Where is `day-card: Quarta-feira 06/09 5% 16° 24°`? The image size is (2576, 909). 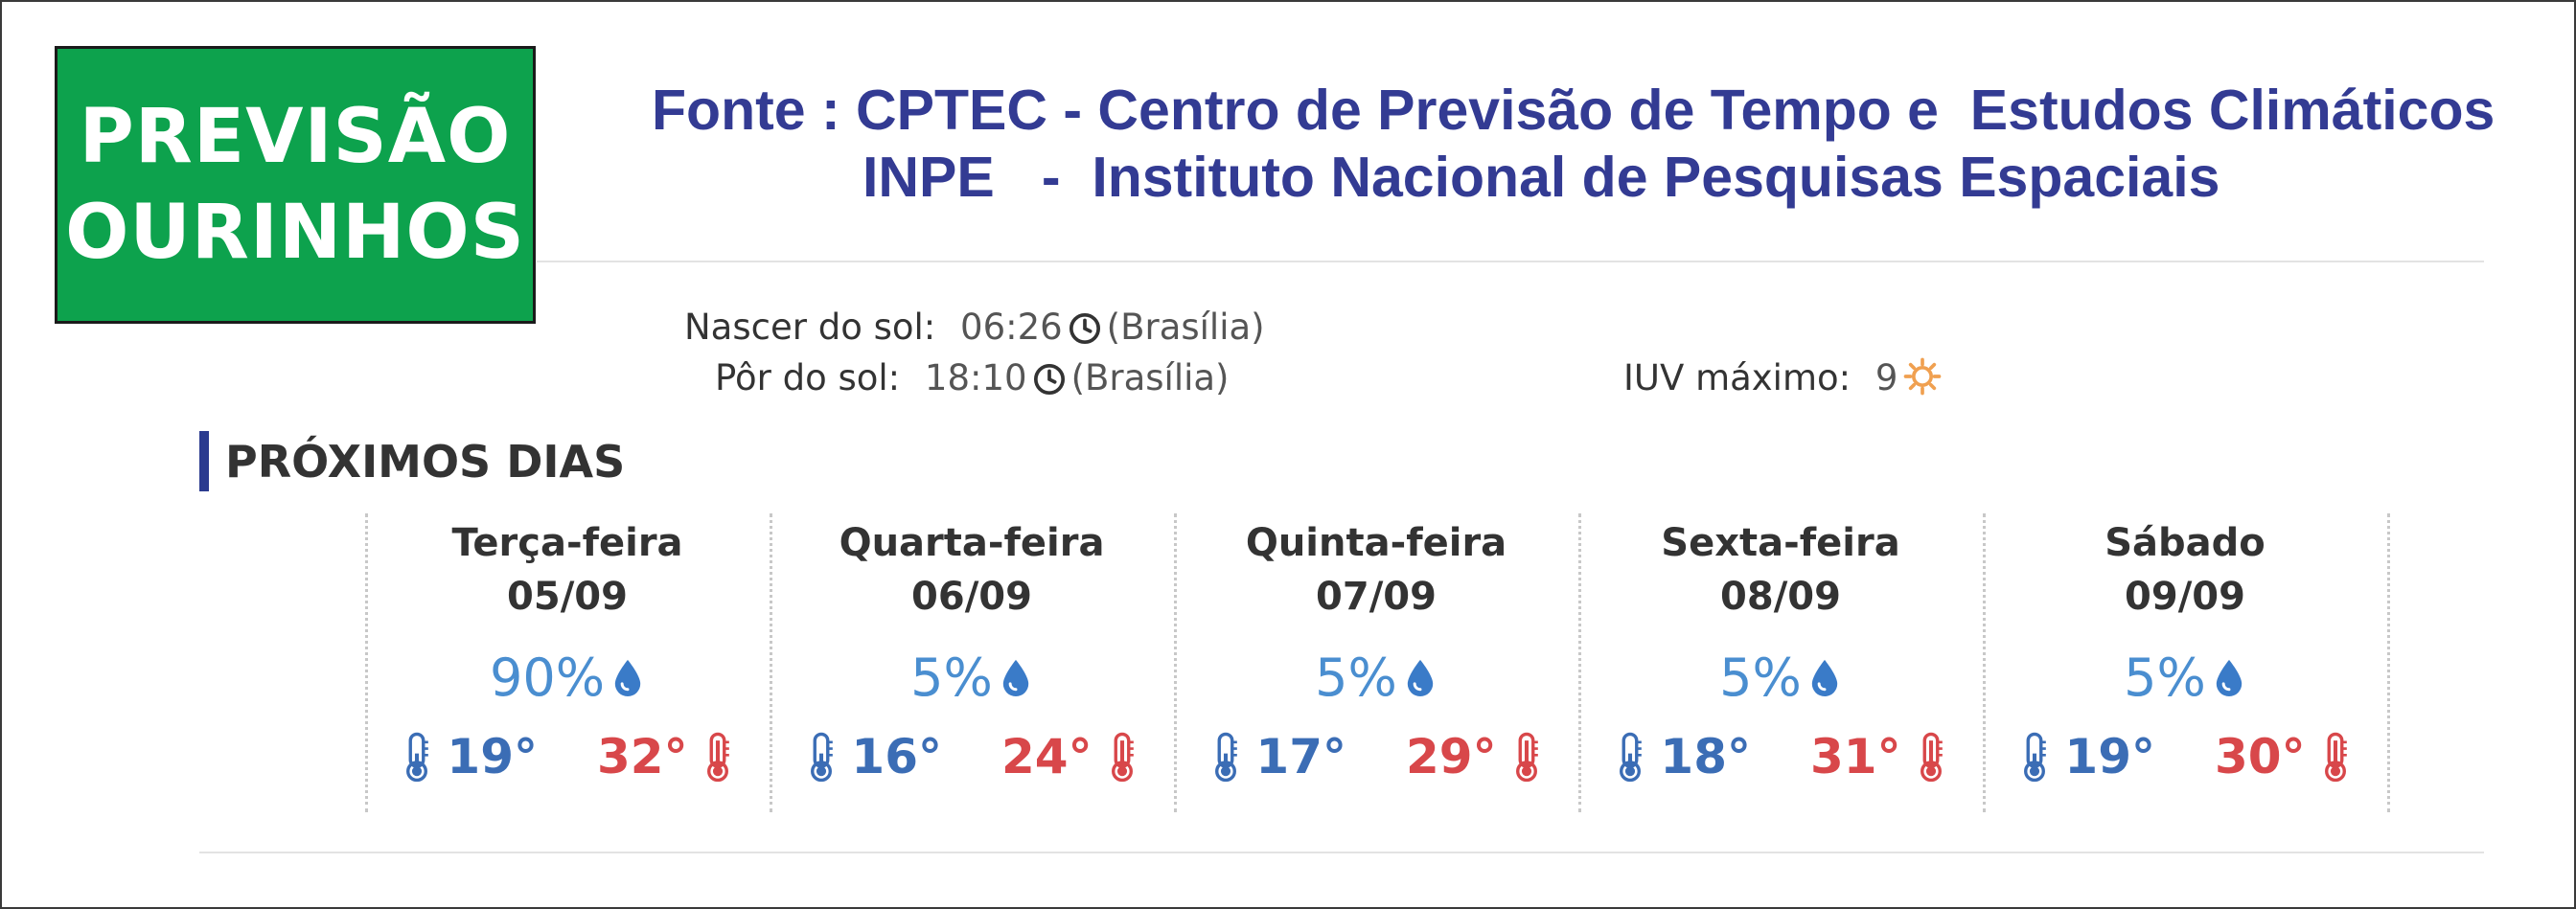 day-card: Quarta-feira 06/09 5% 16° 24° is located at coordinates (972, 662).